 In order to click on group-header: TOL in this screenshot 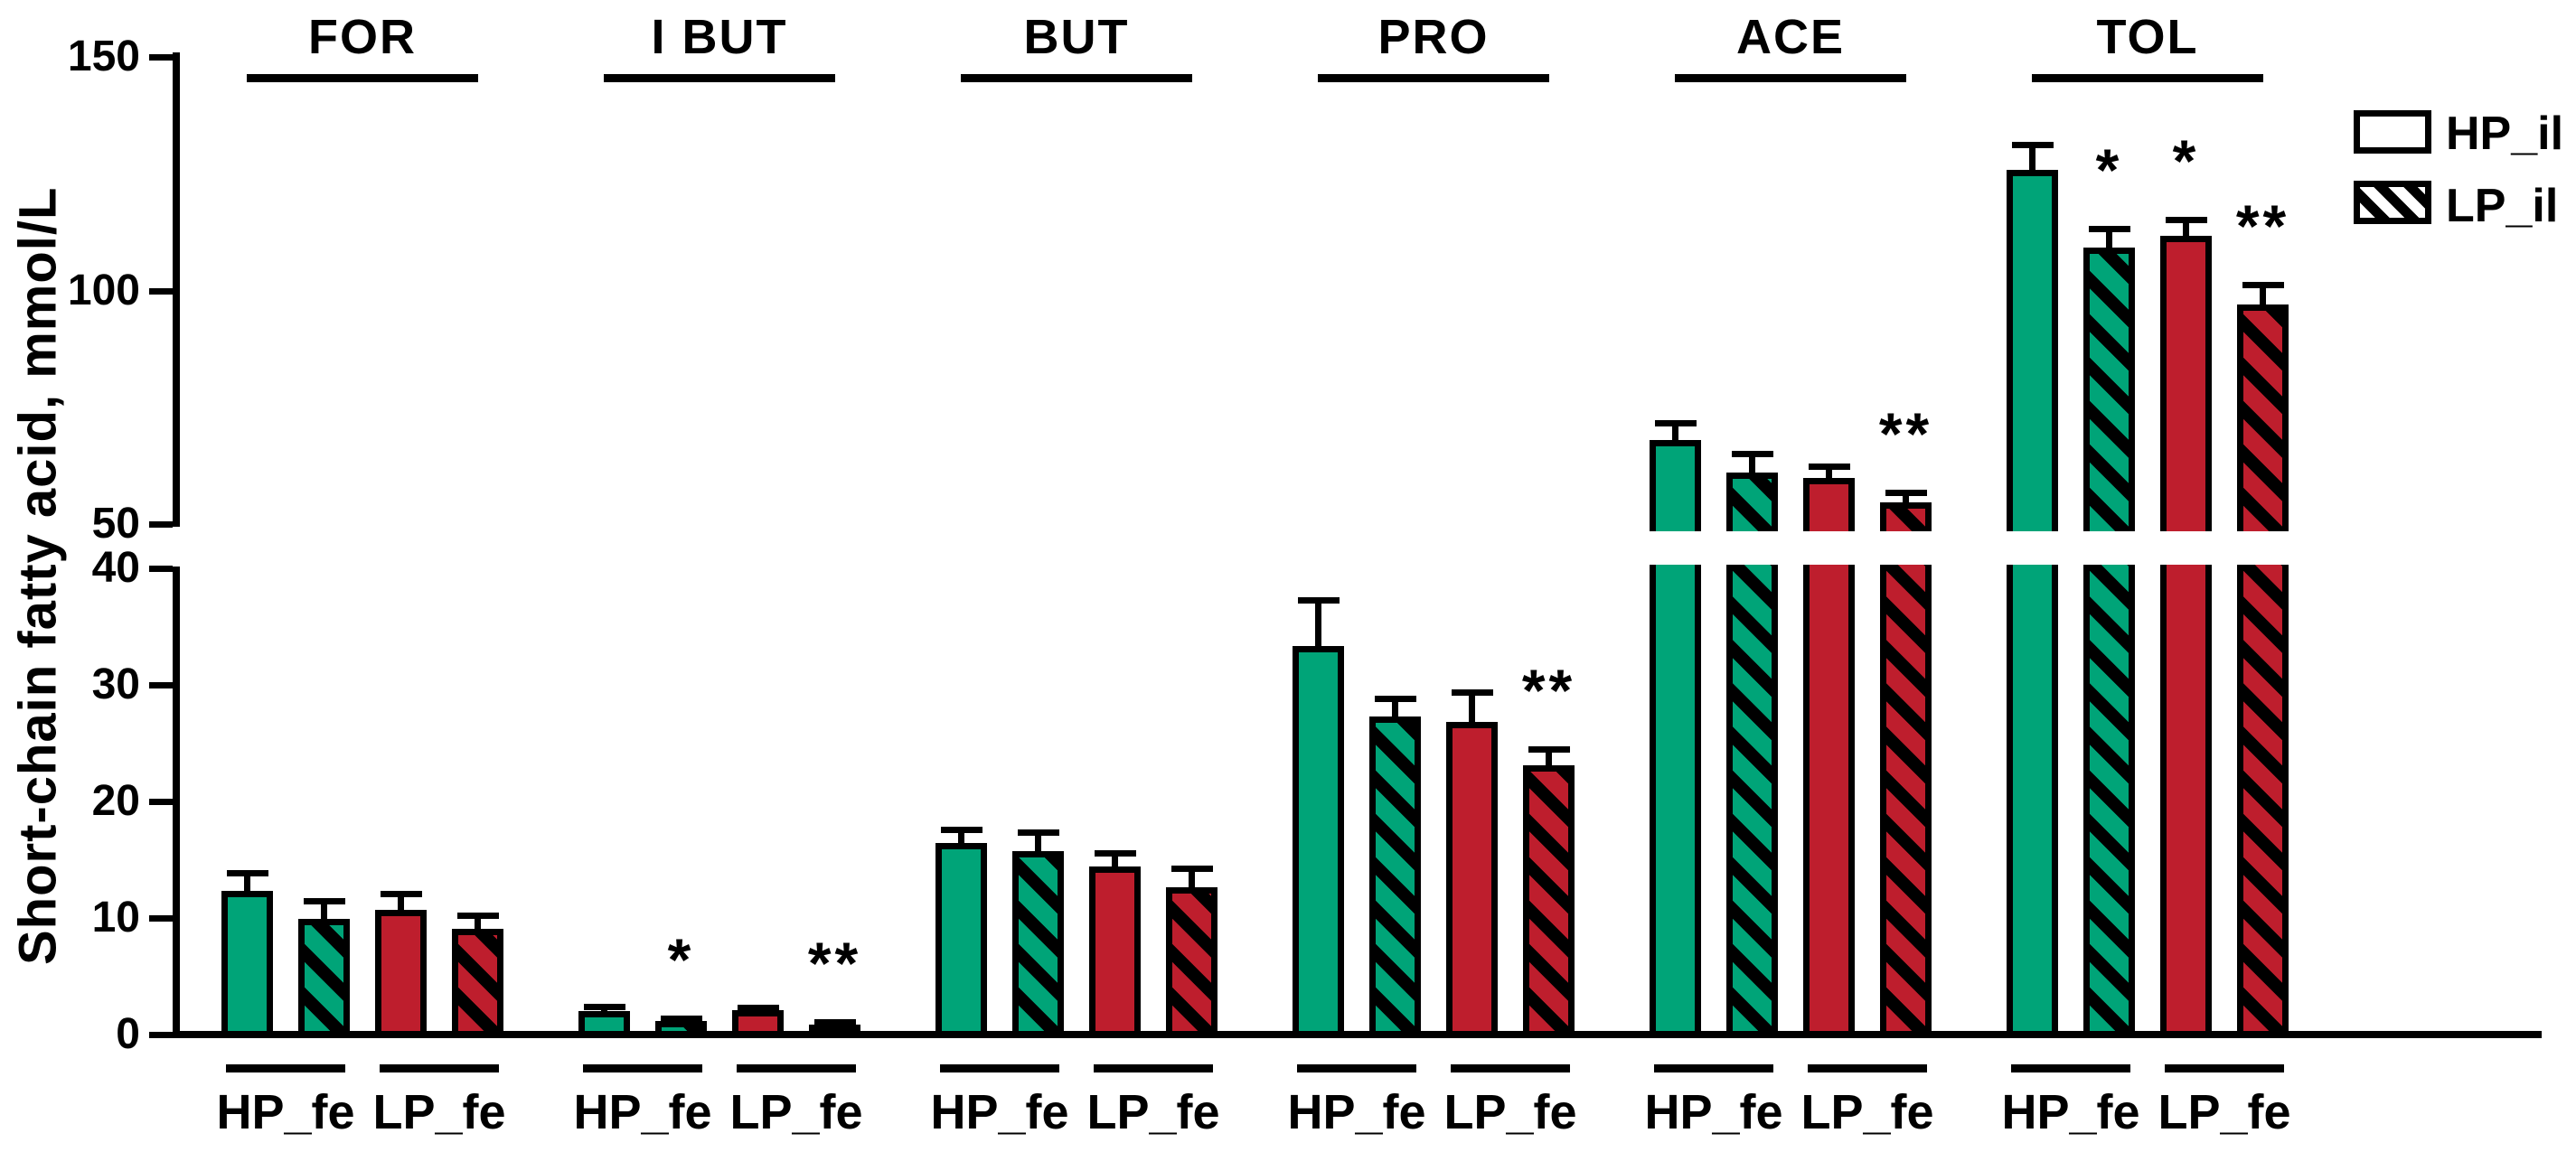, I will do `click(2147, 37)`.